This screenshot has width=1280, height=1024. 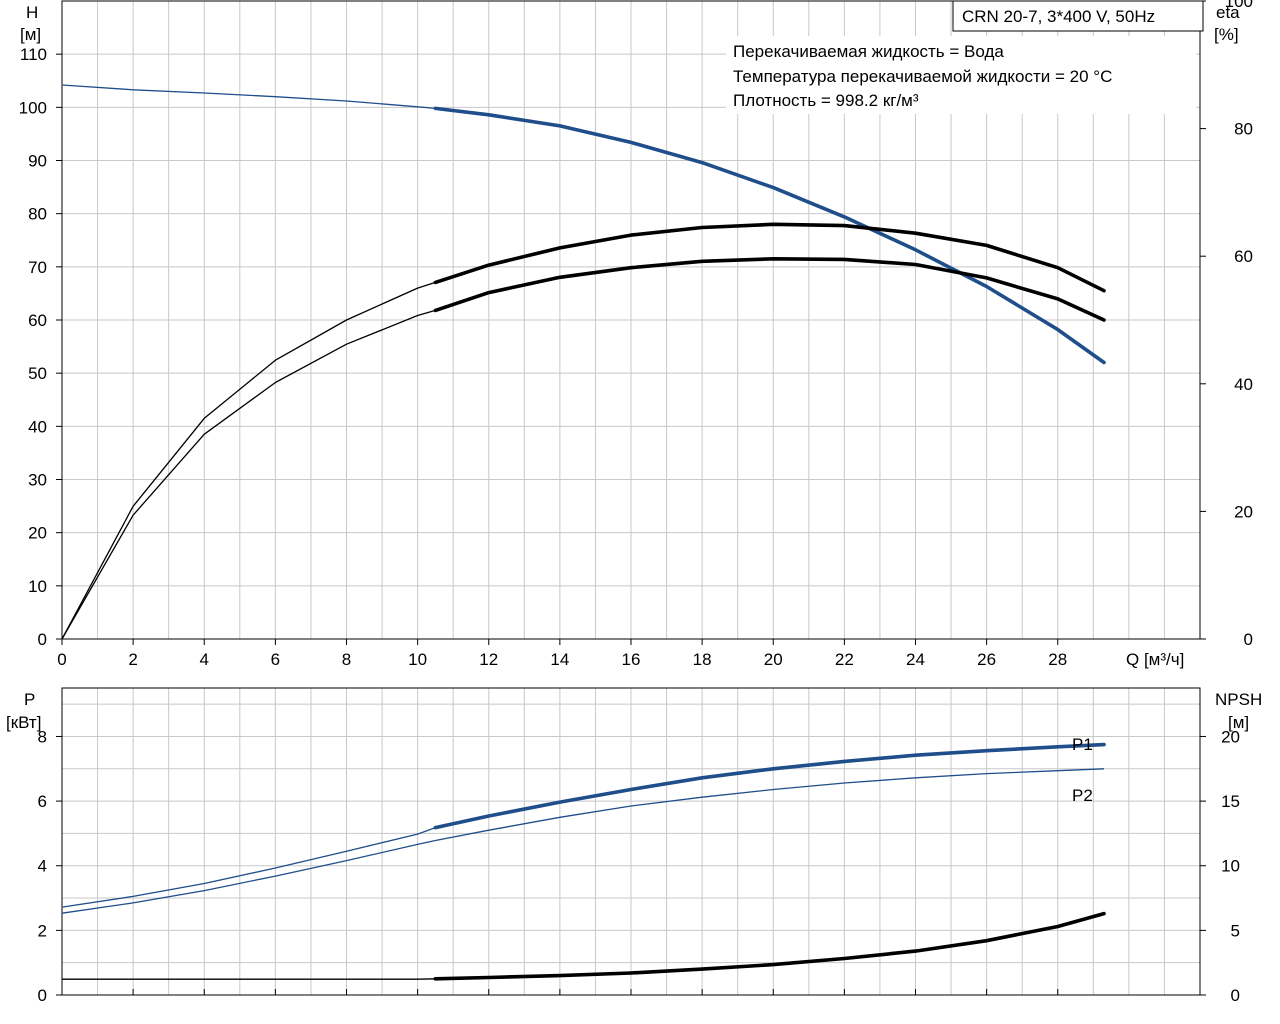 I want to click on y-right-tick-label: 20, so click(x=1243, y=511).